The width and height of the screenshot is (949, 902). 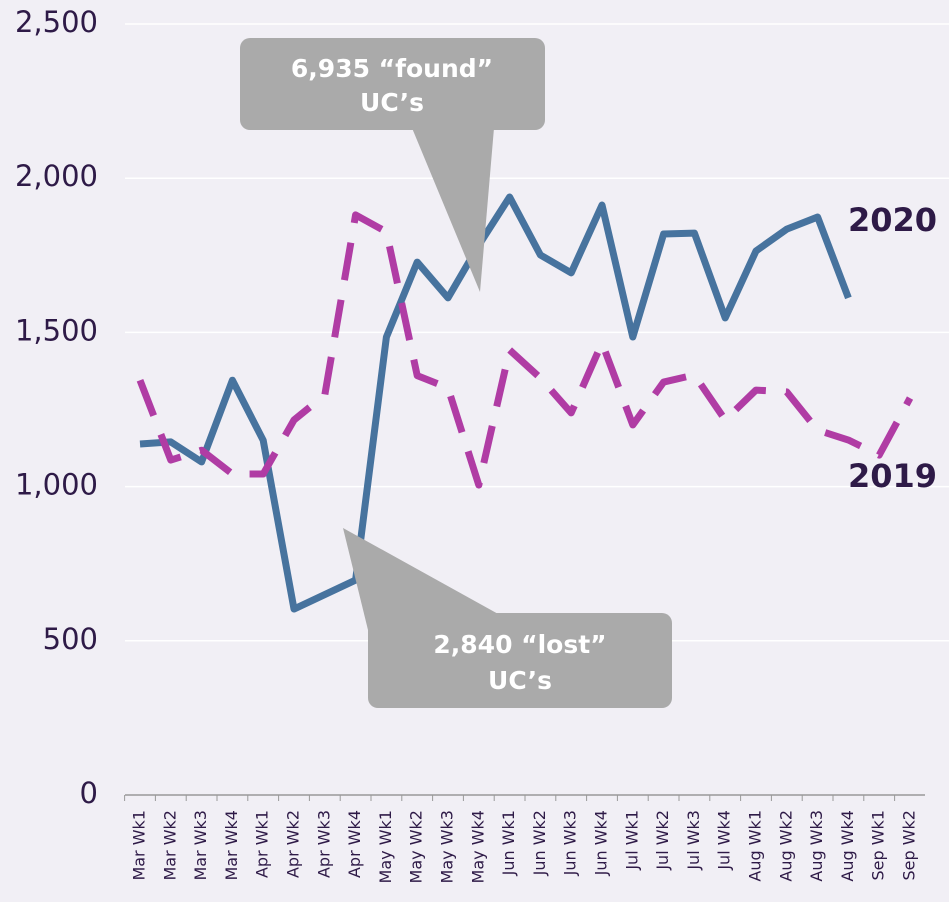 What do you see at coordinates (785, 846) in the screenshot?
I see `x-tick-label: Aug Wk2` at bounding box center [785, 846].